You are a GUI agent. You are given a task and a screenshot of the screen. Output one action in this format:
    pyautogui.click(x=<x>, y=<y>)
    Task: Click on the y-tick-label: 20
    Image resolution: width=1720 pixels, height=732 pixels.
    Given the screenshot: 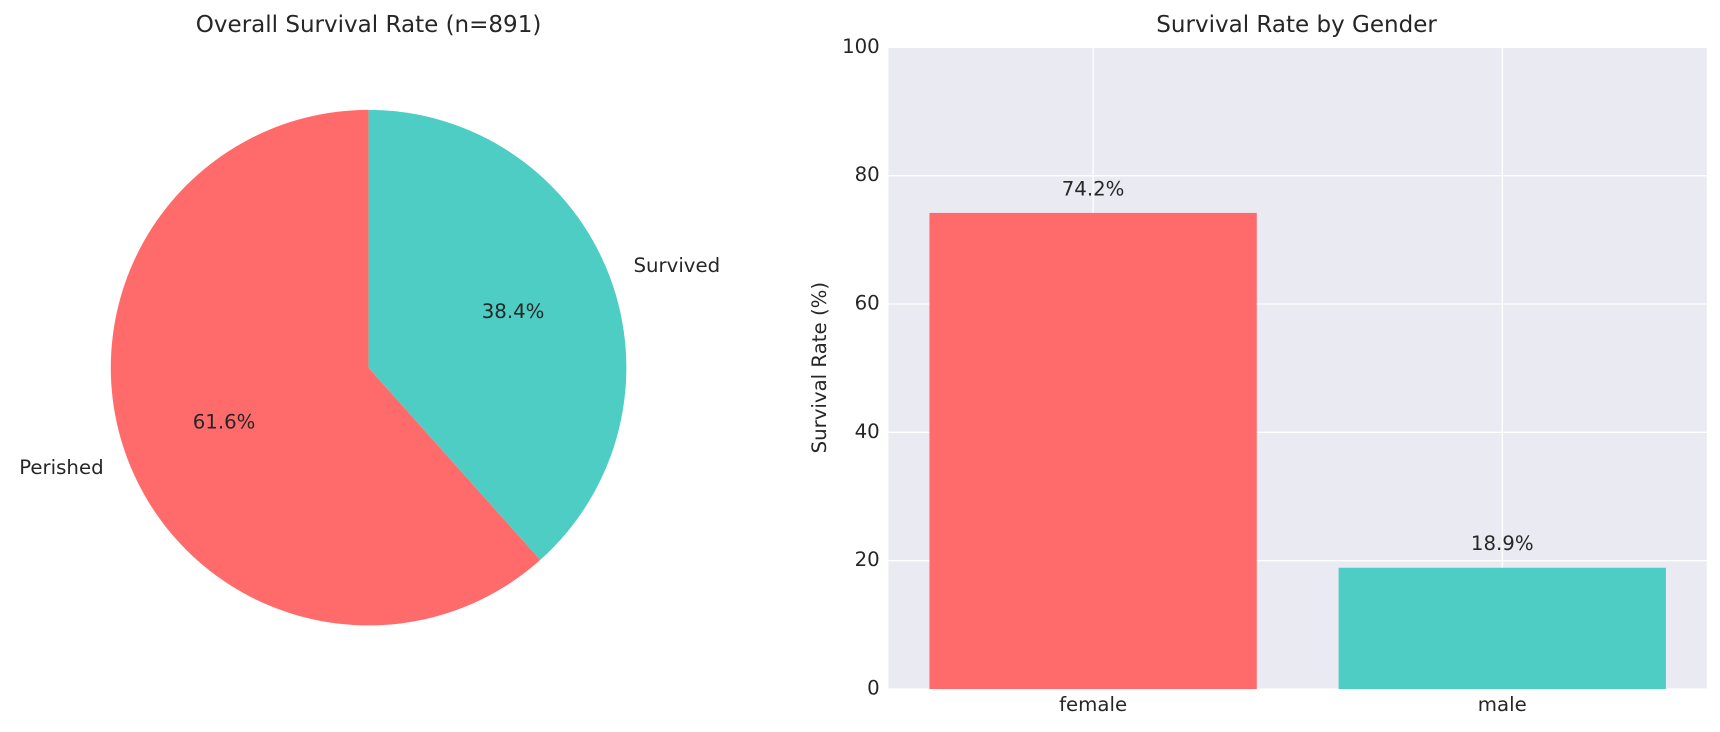 What is the action you would take?
    pyautogui.click(x=867, y=559)
    